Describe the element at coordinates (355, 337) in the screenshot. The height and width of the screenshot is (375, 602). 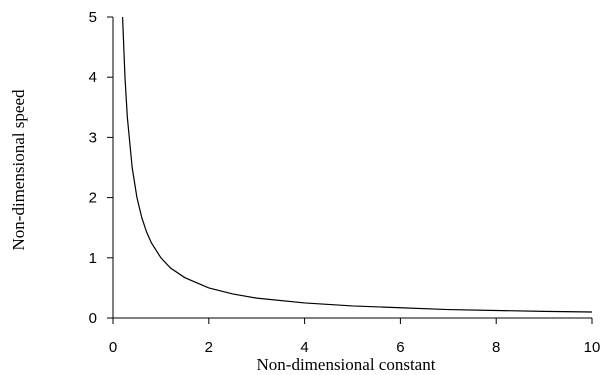
I see `x-axis-ticks: 0 2 4 6 8 10` at that location.